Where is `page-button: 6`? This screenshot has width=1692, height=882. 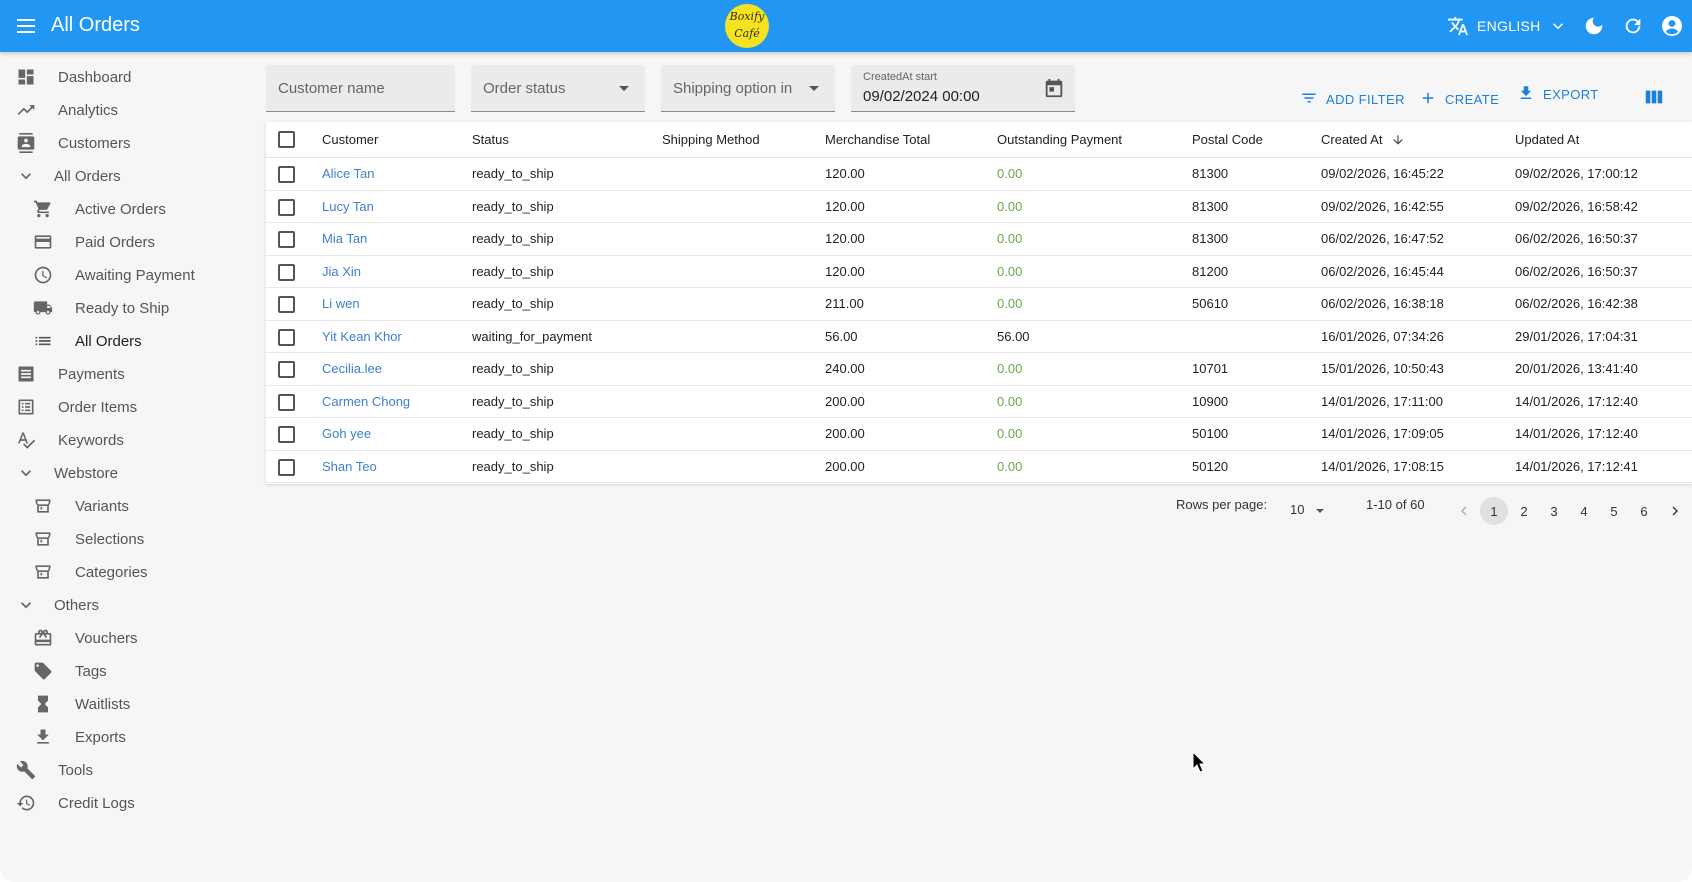 page-button: 6 is located at coordinates (1644, 511).